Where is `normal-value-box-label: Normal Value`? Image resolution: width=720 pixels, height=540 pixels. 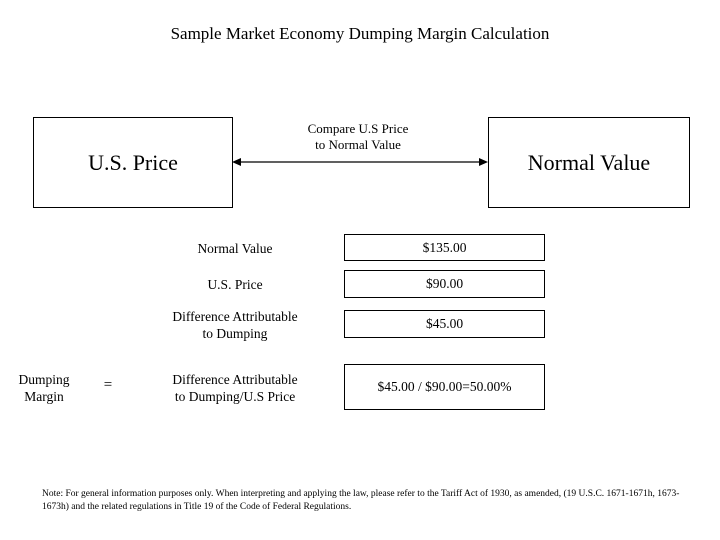 normal-value-box-label: Normal Value is located at coordinates (589, 162).